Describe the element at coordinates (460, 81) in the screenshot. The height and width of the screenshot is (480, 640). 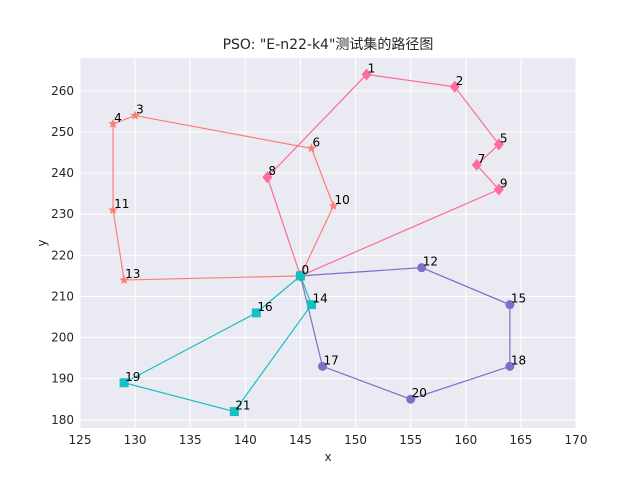
I see `node-label-2: 2` at that location.